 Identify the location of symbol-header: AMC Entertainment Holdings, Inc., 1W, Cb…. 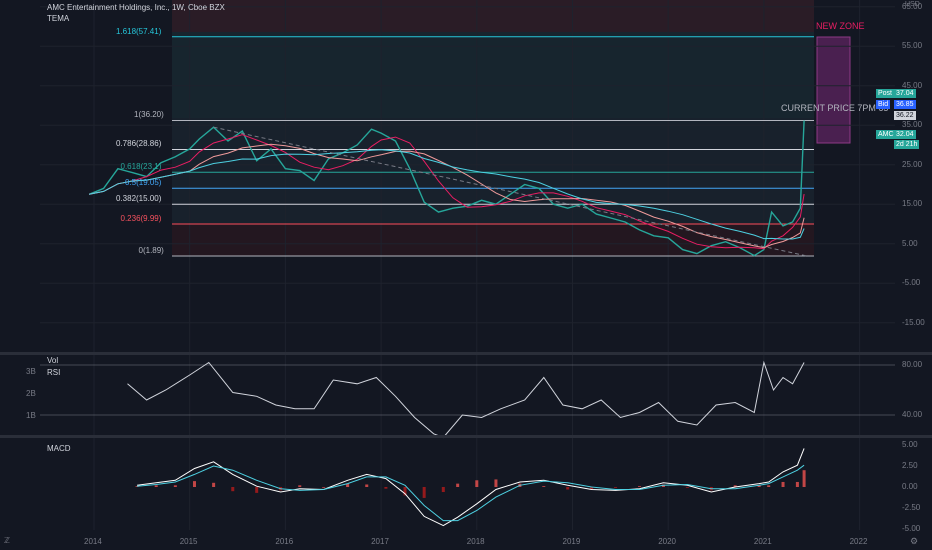
(136, 7).